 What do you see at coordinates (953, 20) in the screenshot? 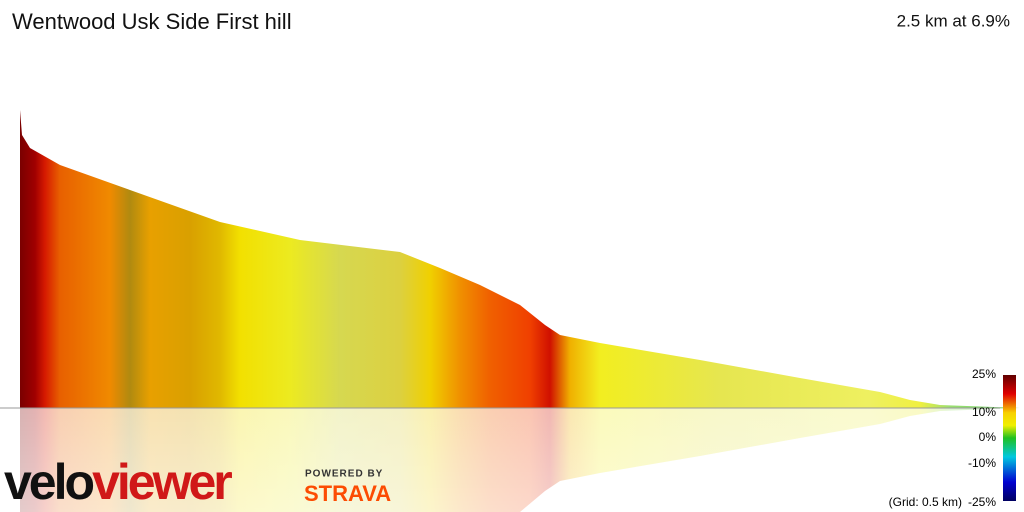
I see `summary: 2.5 km at 6.9%` at bounding box center [953, 20].